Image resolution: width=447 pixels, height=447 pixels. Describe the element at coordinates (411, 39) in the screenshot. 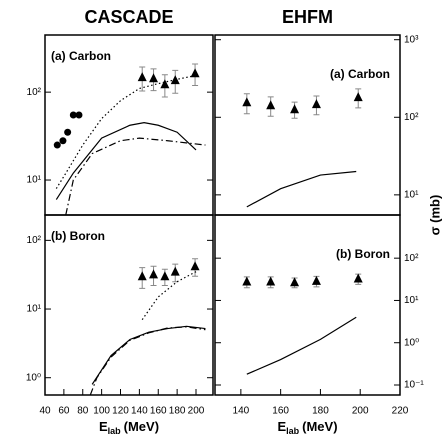

I see `y-tick-label: 10³` at that location.